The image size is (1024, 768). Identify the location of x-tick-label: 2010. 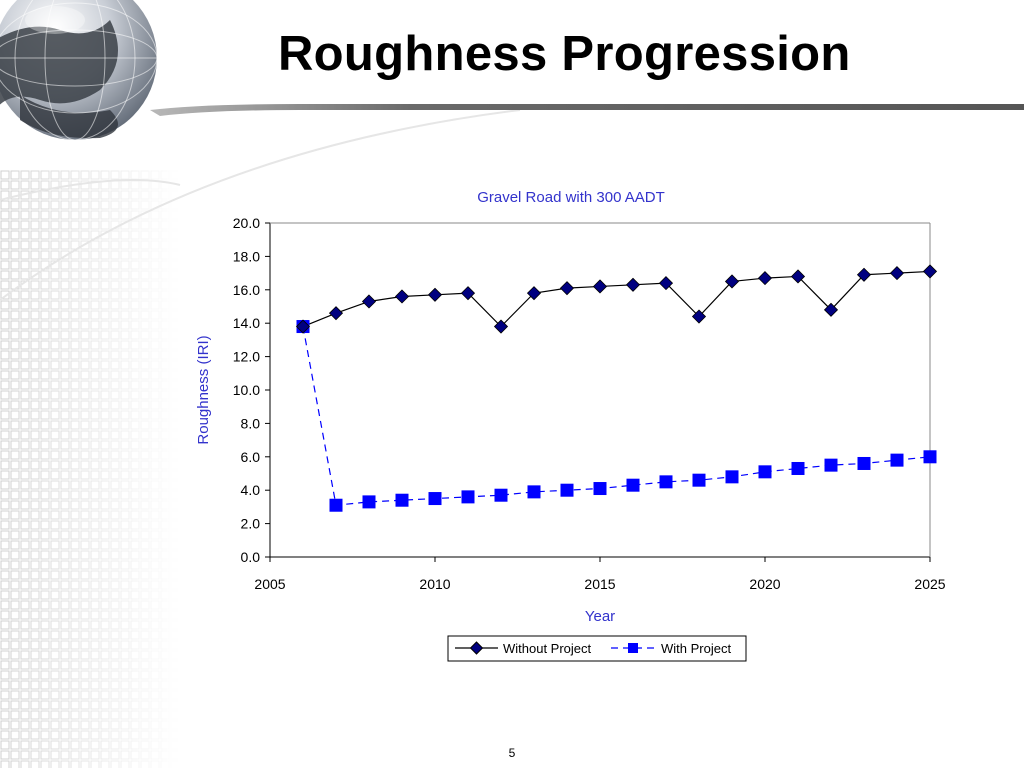
(434, 584).